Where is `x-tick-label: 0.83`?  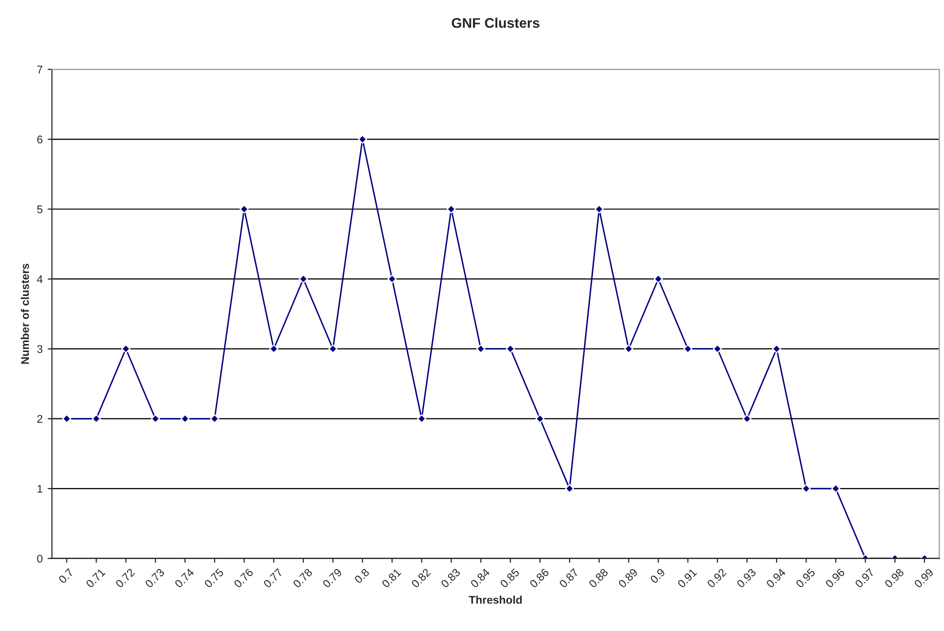 x-tick-label: 0.83 is located at coordinates (450, 578).